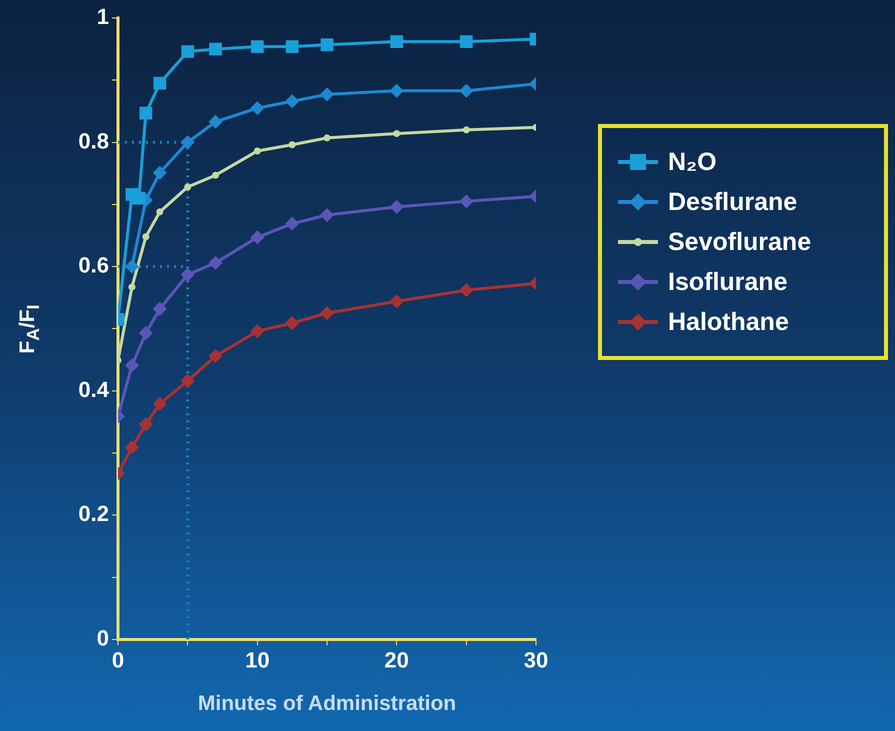 The width and height of the screenshot is (895, 731). Describe the element at coordinates (733, 202) in the screenshot. I see `legend-label: Desflurane` at that location.